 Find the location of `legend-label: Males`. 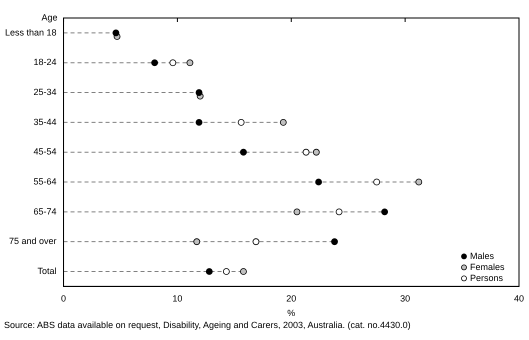

legend-label: Males is located at coordinates (482, 255).